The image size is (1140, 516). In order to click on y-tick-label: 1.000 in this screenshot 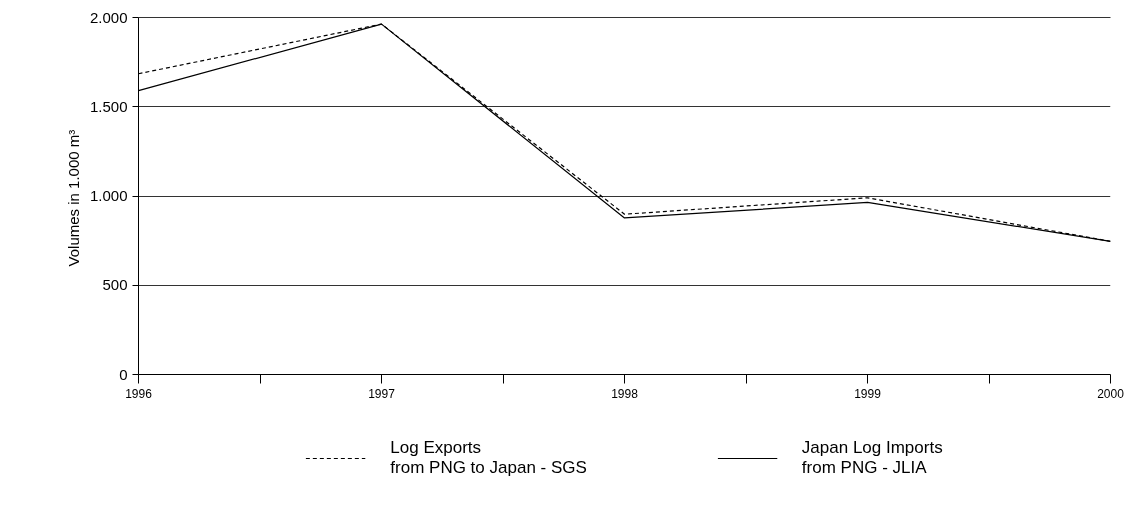, I will do `click(108, 195)`.